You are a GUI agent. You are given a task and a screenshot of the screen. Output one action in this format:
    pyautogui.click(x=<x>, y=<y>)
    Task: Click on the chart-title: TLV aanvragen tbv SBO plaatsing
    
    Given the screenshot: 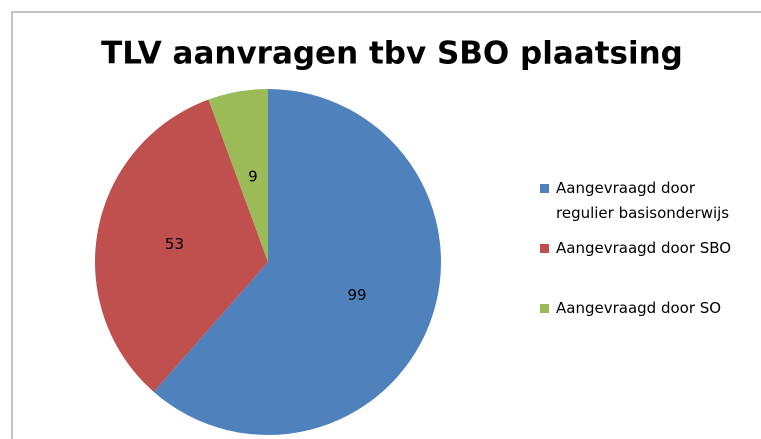 What is the action you would take?
    pyautogui.click(x=392, y=54)
    